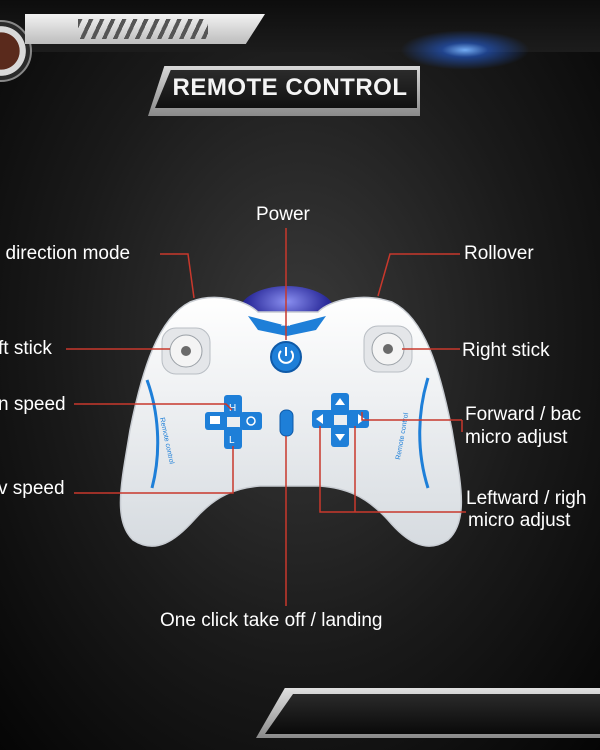 The width and height of the screenshot is (600, 750). I want to click on page-title: REMOTE CONTROL, so click(290, 87).